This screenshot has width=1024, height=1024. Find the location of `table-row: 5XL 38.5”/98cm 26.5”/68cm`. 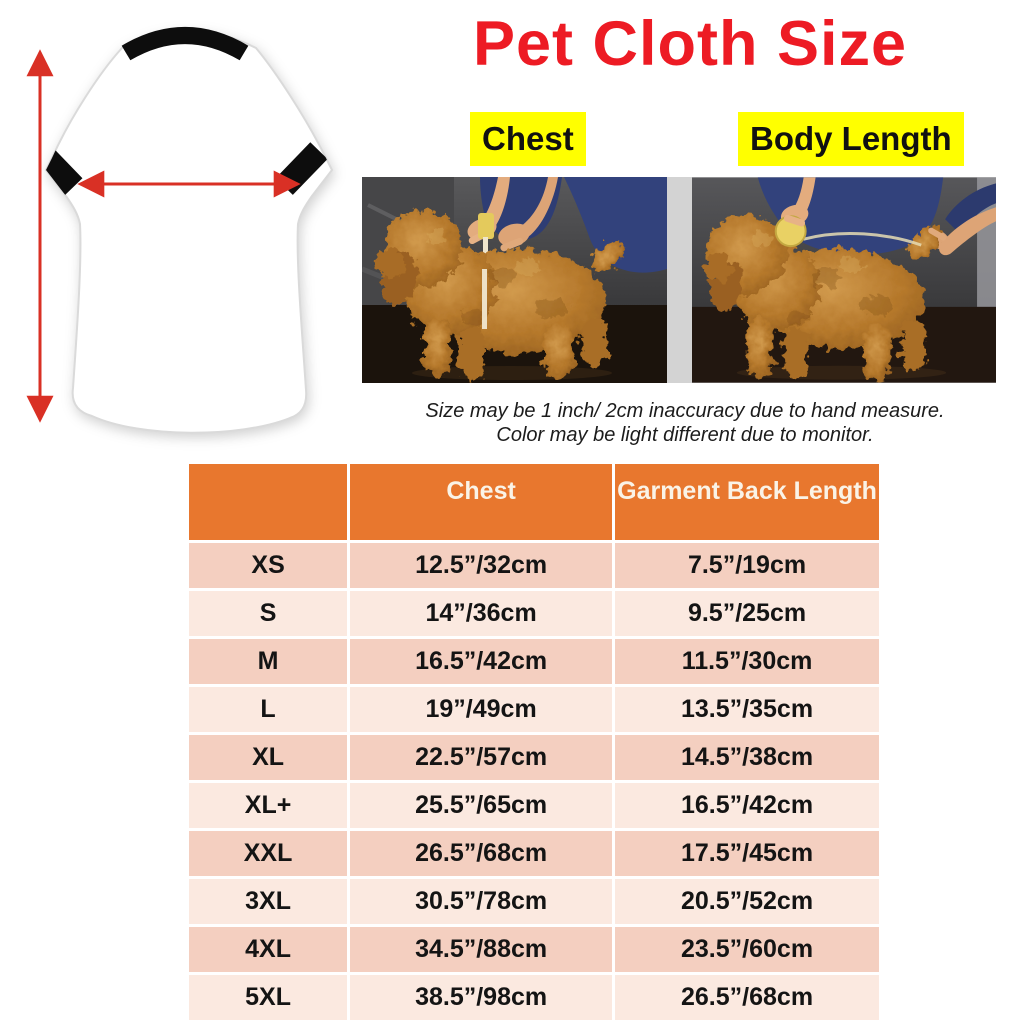

table-row: 5XL 38.5”/98cm 26.5”/68cm is located at coordinates (534, 997).